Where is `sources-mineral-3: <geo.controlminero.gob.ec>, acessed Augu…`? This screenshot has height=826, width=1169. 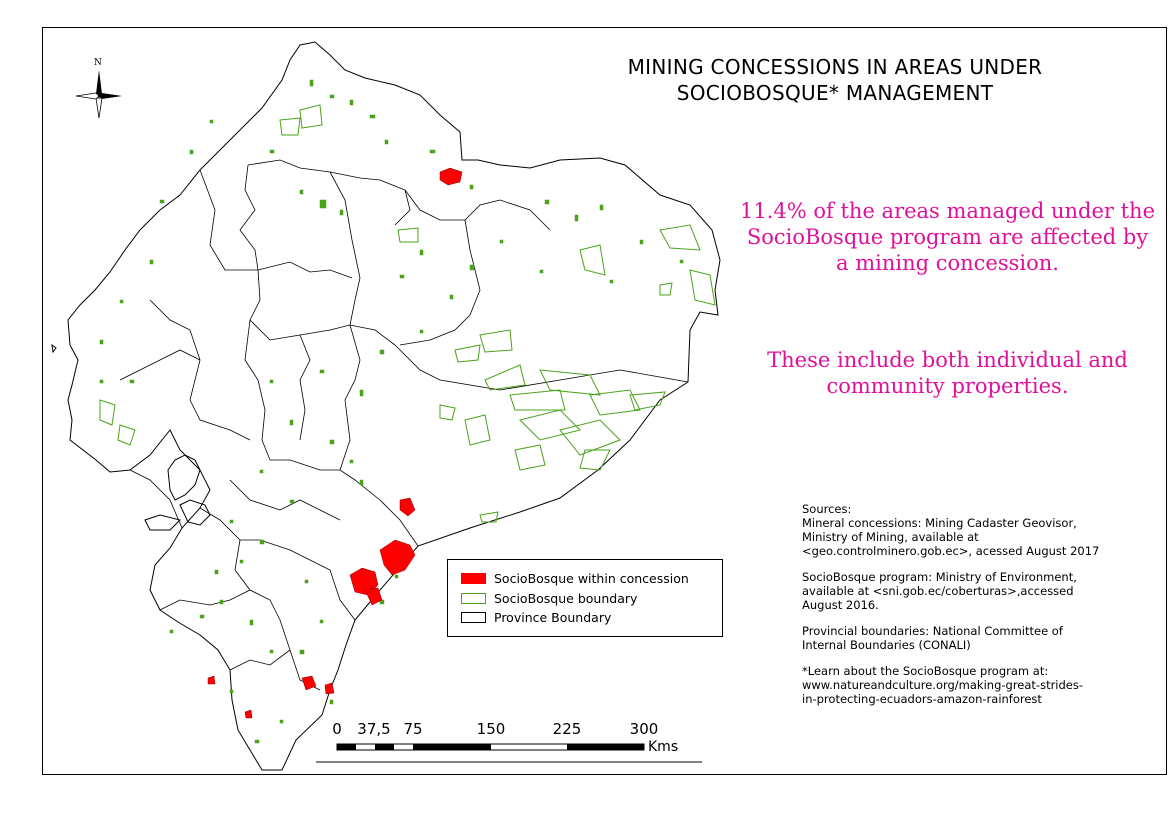
sources-mineral-3: <geo.controlminero.gob.ec>, acessed Augu… is located at coordinates (951, 551).